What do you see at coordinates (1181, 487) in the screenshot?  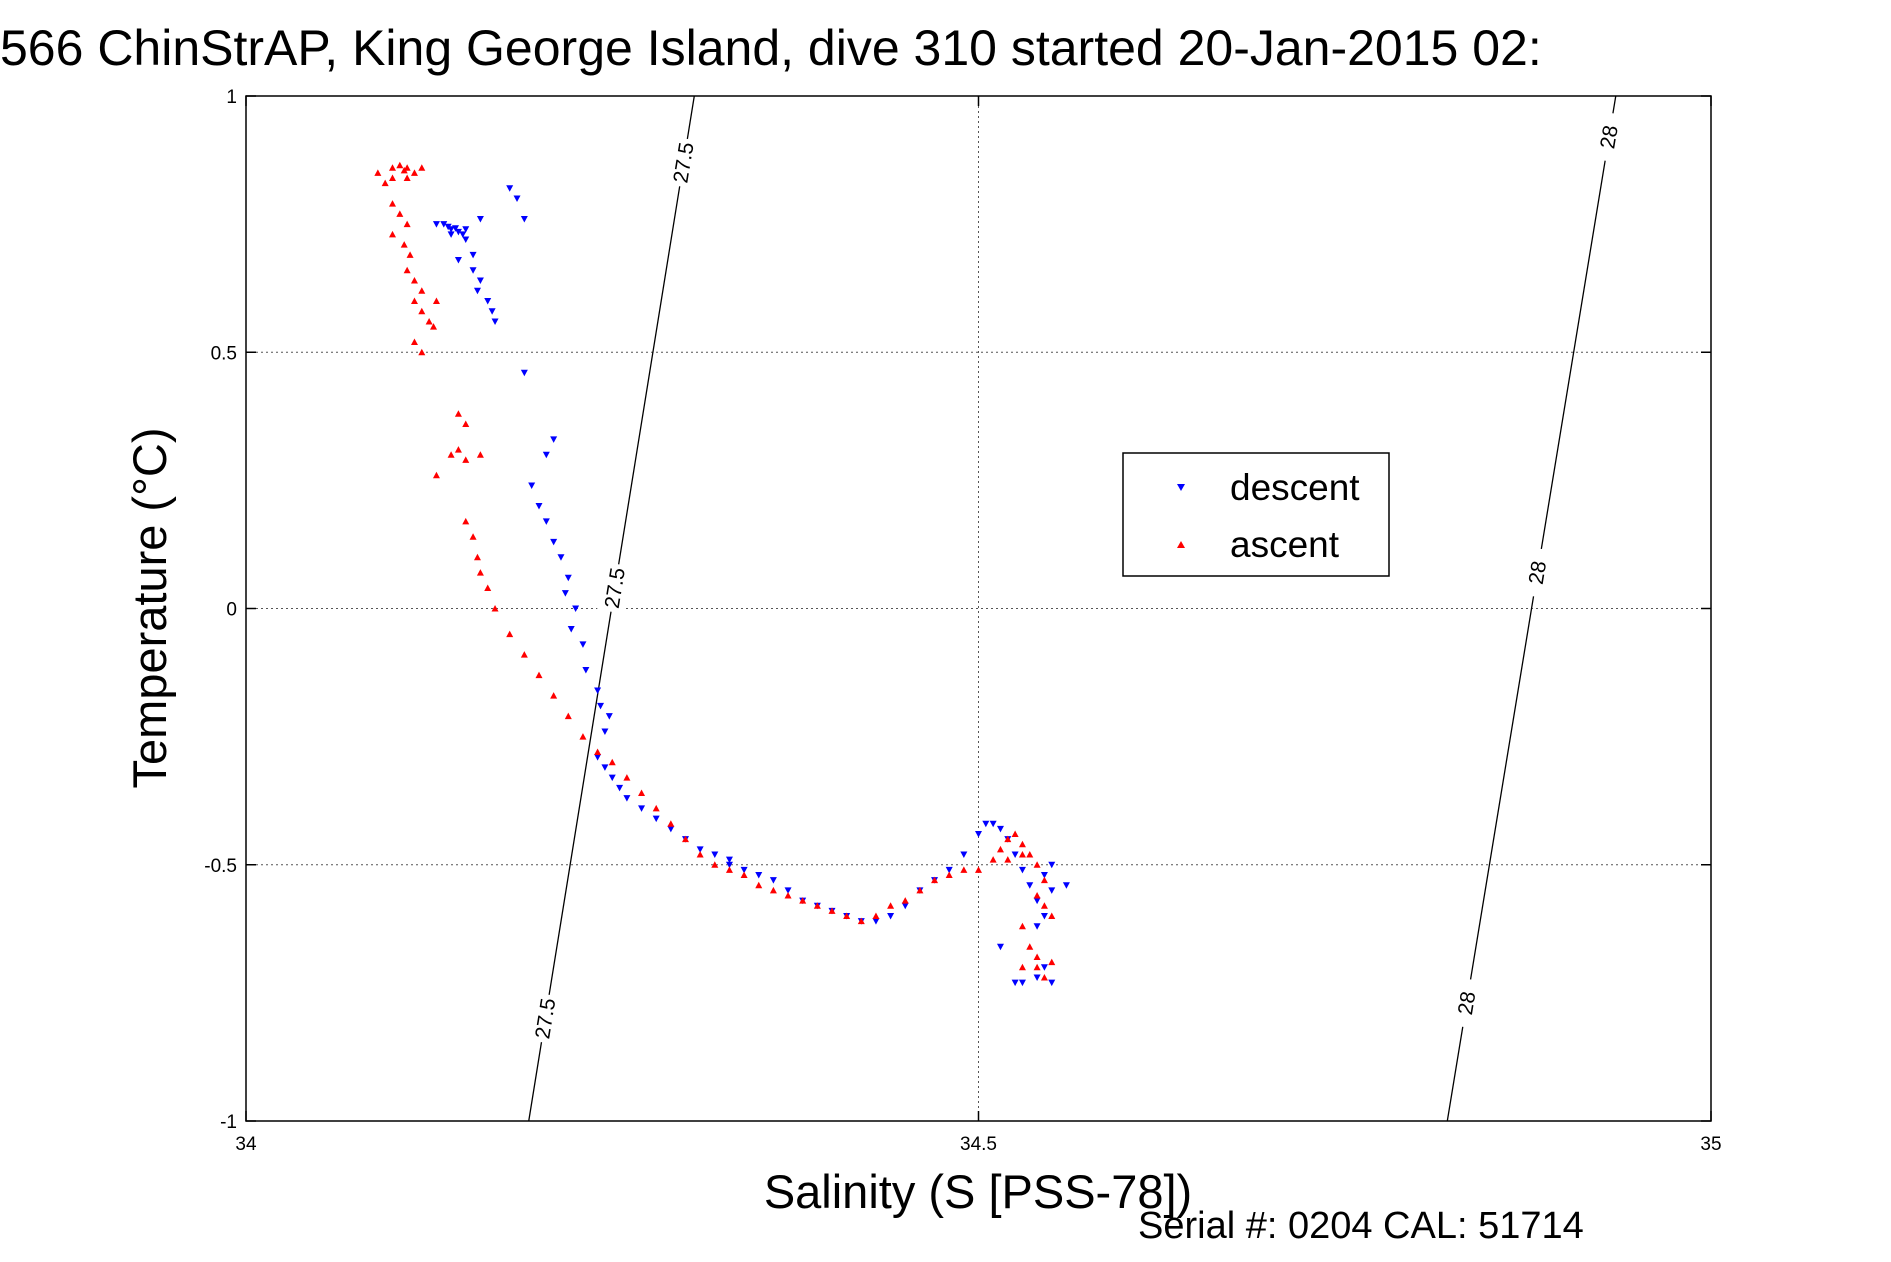 I see `legend-marker-descent` at bounding box center [1181, 487].